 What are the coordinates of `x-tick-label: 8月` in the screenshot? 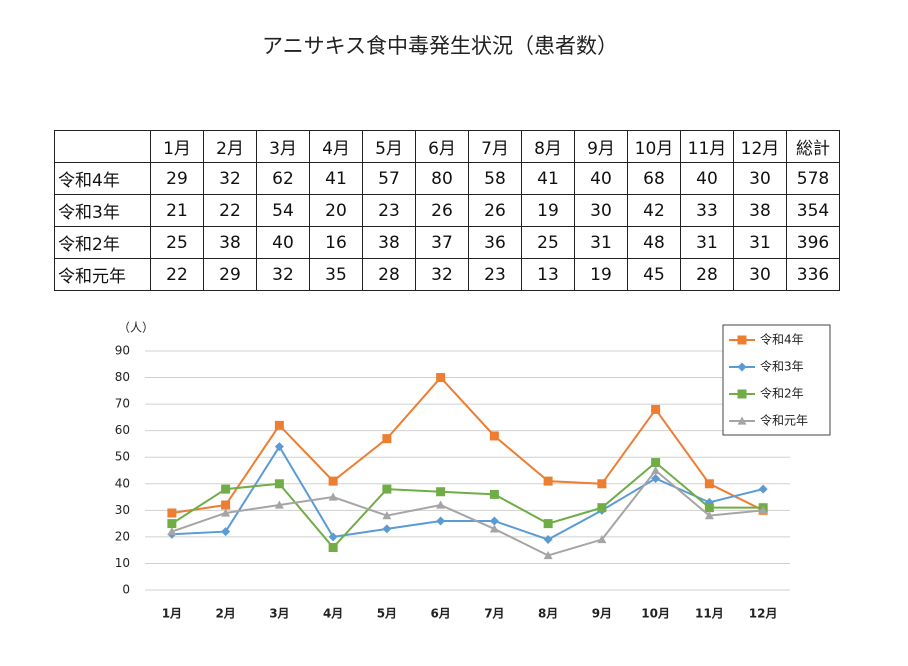 It's located at (548, 614).